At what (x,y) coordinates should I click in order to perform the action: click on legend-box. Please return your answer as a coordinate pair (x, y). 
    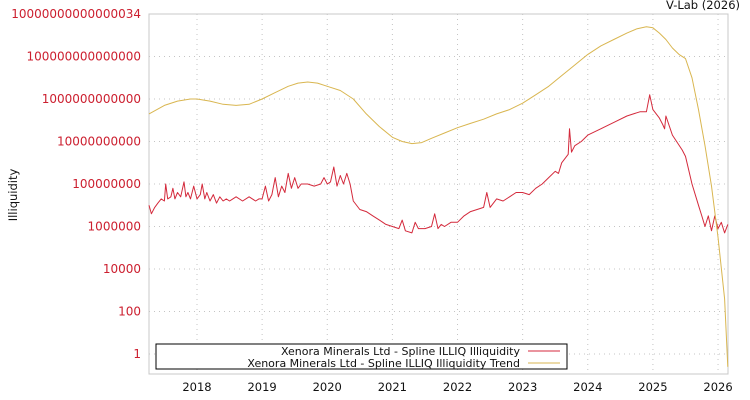
    Looking at the image, I should click on (361, 356).